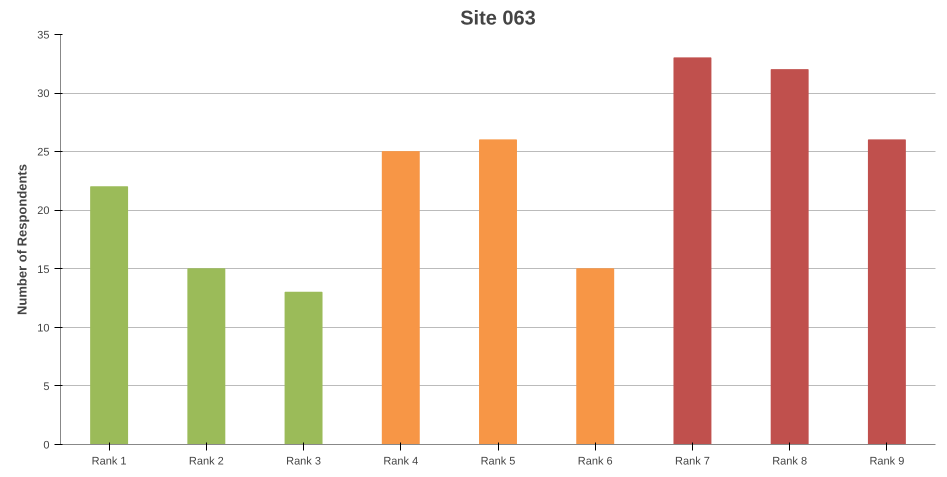 The width and height of the screenshot is (947, 477). What do you see at coordinates (400, 462) in the screenshot?
I see `x-tick-label: Rank 4` at bounding box center [400, 462].